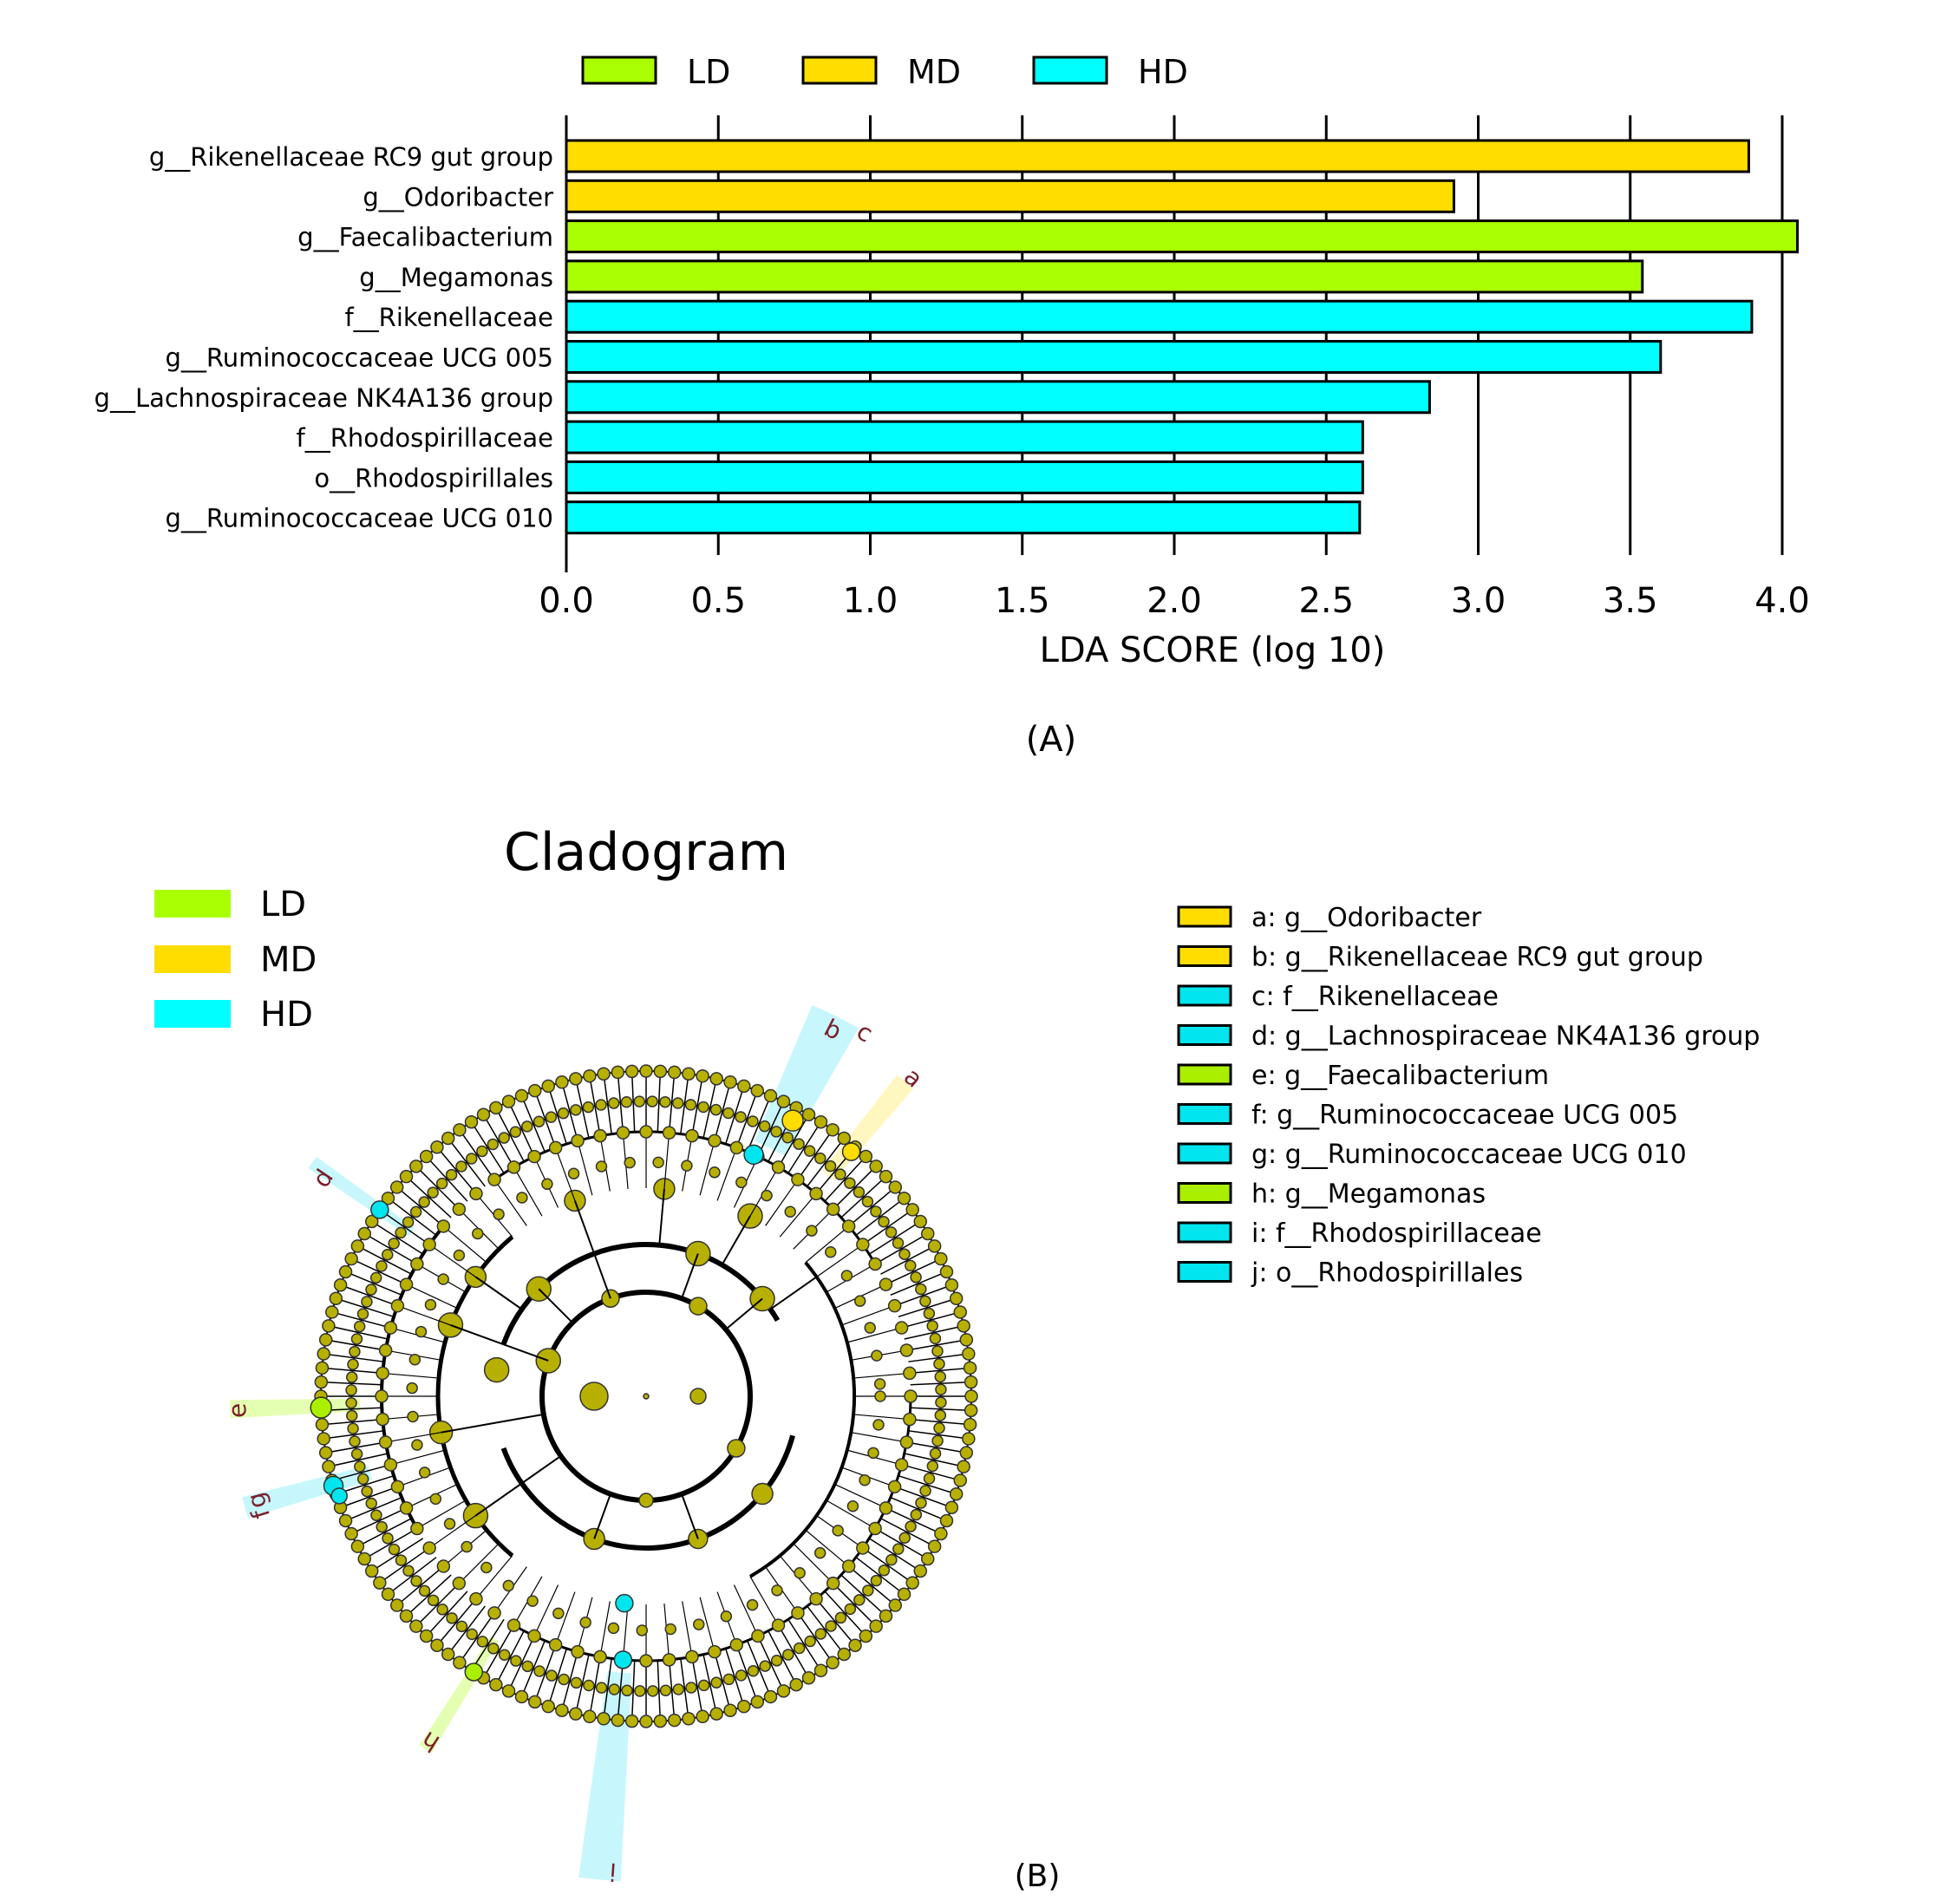  What do you see at coordinates (1782, 601) in the screenshot?
I see `x-tick-label: 4.0` at bounding box center [1782, 601].